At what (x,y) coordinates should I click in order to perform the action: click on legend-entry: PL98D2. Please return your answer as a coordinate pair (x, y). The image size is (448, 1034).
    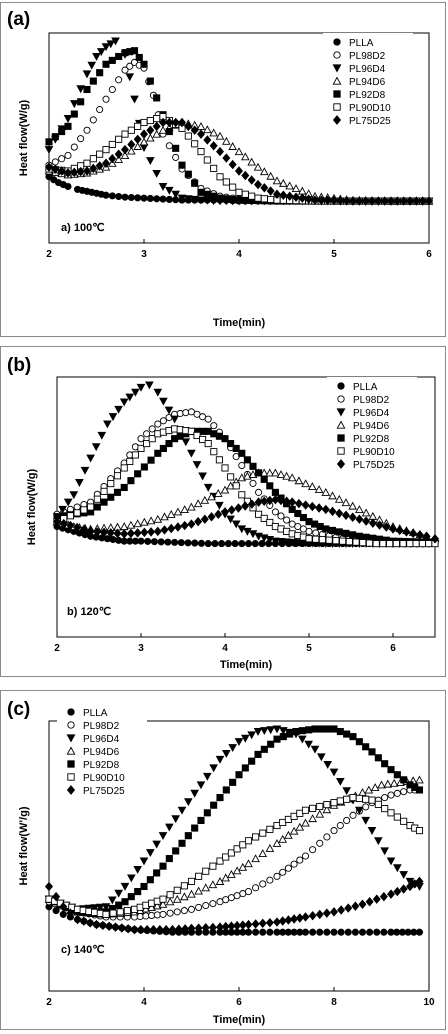
    Looking at the image, I should click on (101, 726).